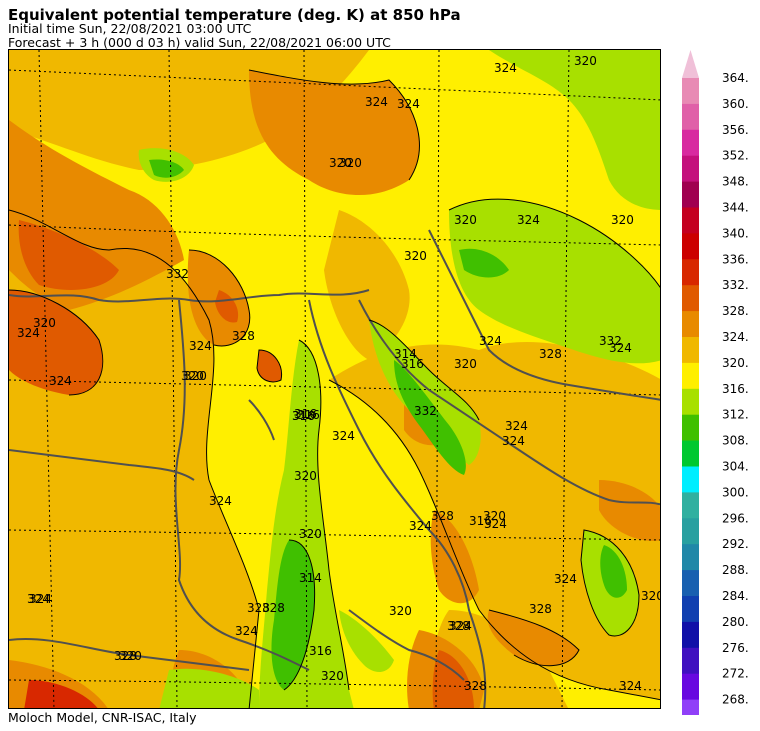  I want to click on colorbar-label: 300., so click(735, 492).